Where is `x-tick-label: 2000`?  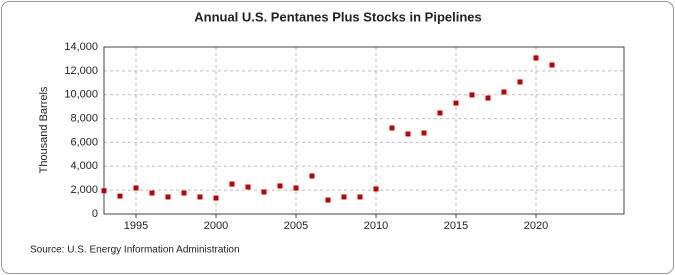
x-tick-label: 2000 is located at coordinates (216, 226).